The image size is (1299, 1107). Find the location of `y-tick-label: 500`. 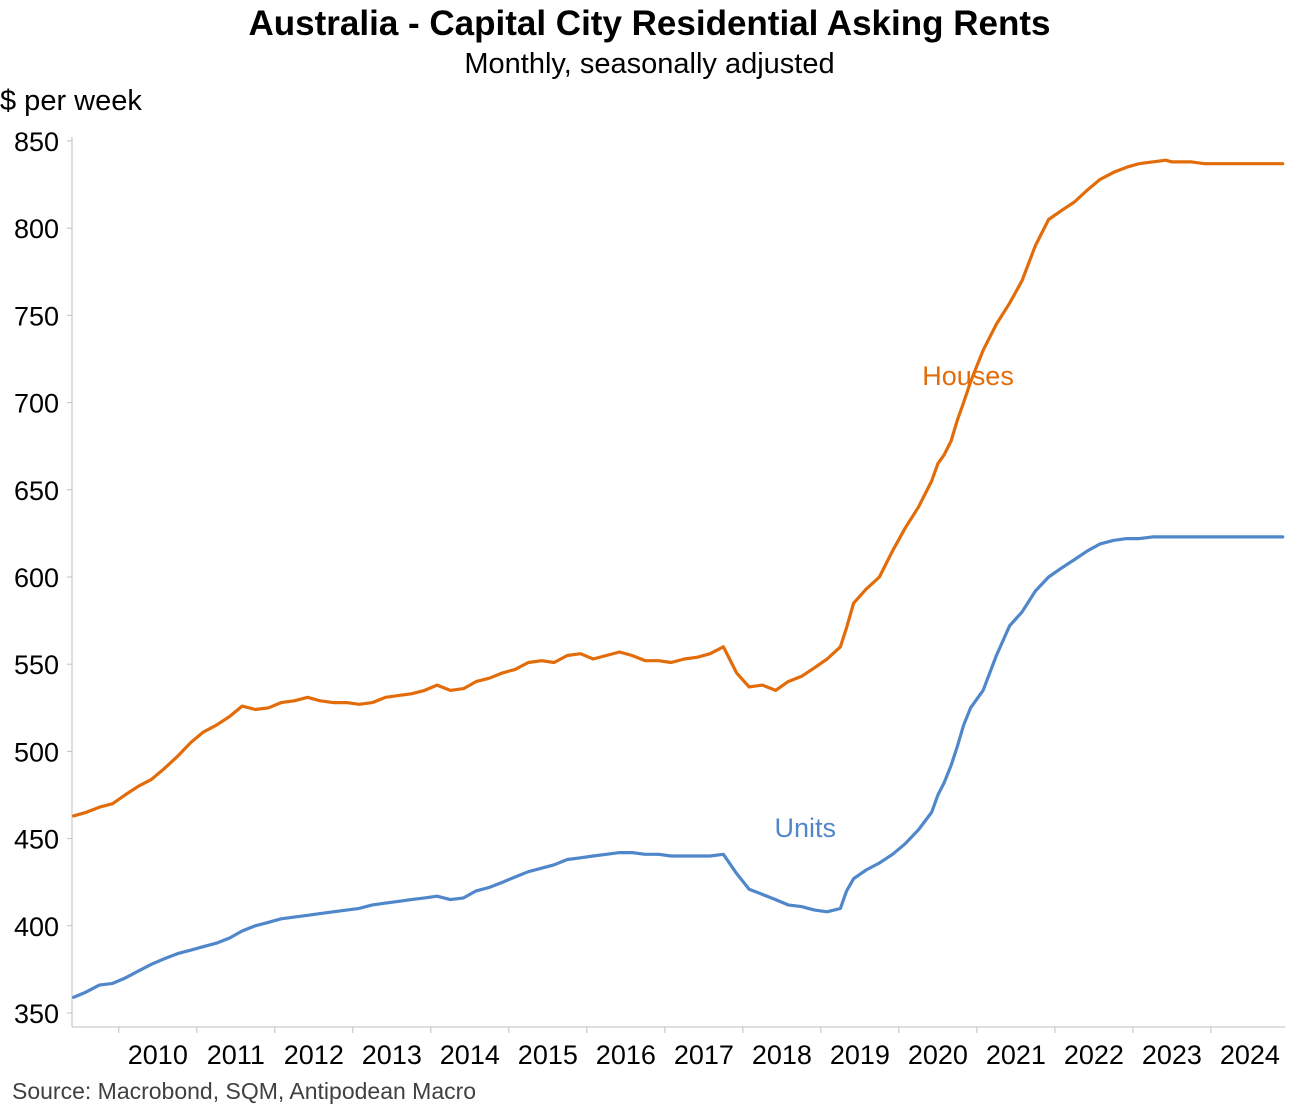

y-tick-label: 500 is located at coordinates (36, 752).